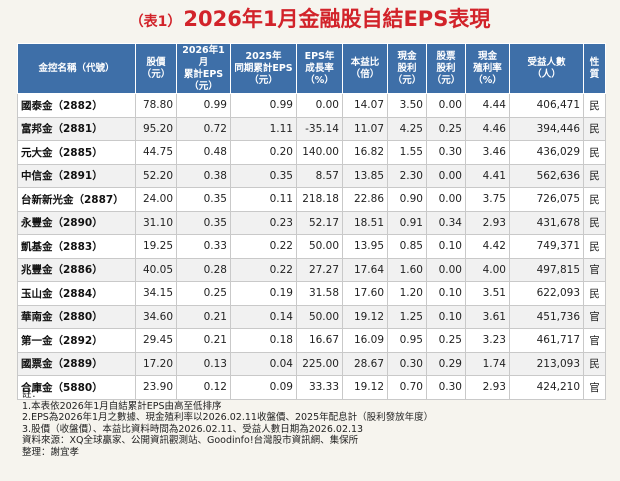 The height and width of the screenshot is (481, 620). I want to click on value-cell: 19.12, so click(365, 387).